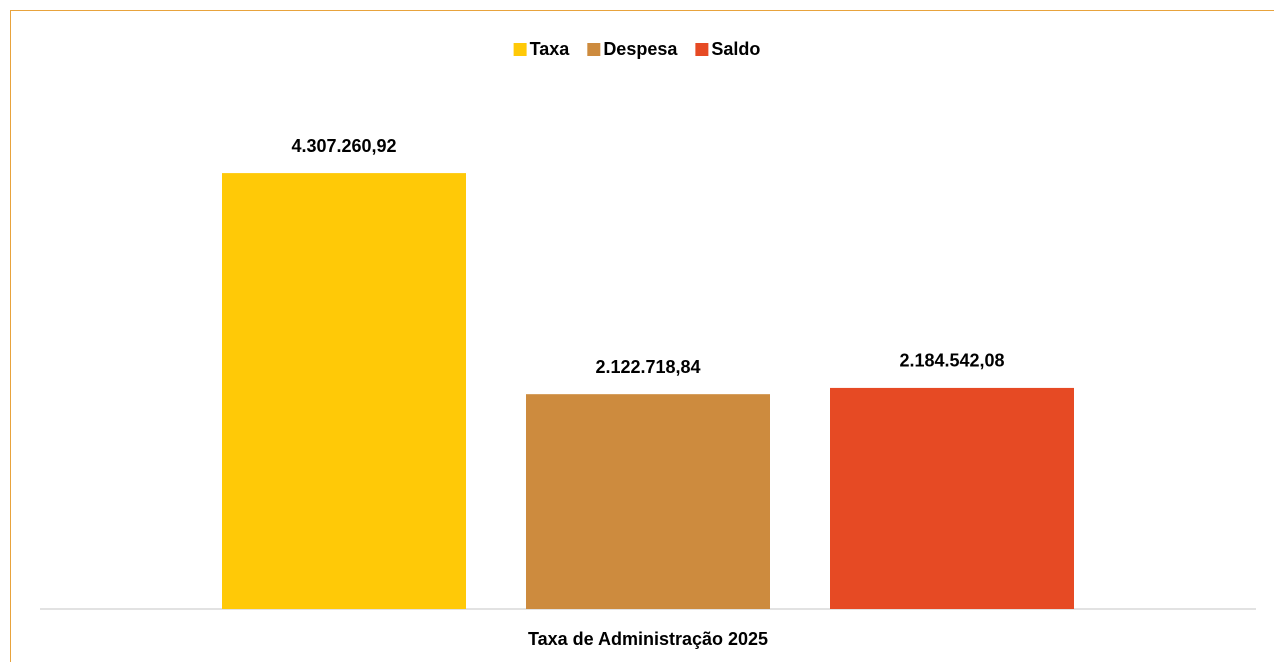 Image resolution: width=1274 pixels, height=662 pixels. What do you see at coordinates (951, 361) in the screenshot?
I see `data-label: 2.184.542,08` at bounding box center [951, 361].